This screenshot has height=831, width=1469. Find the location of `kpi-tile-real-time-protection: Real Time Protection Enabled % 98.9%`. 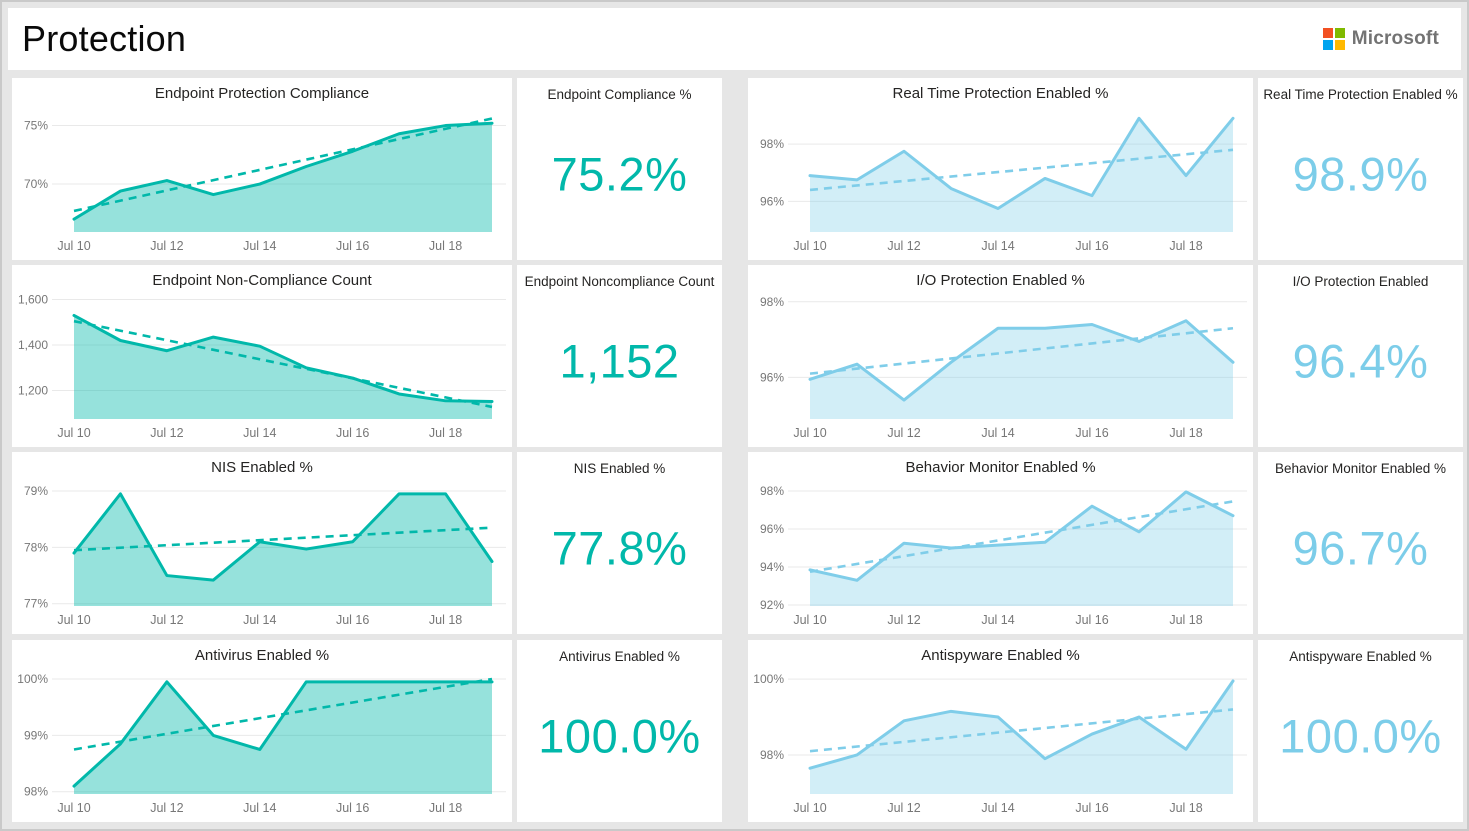

kpi-tile-real-time-protection: Real Time Protection Enabled % 98.9% is located at coordinates (1360, 169).